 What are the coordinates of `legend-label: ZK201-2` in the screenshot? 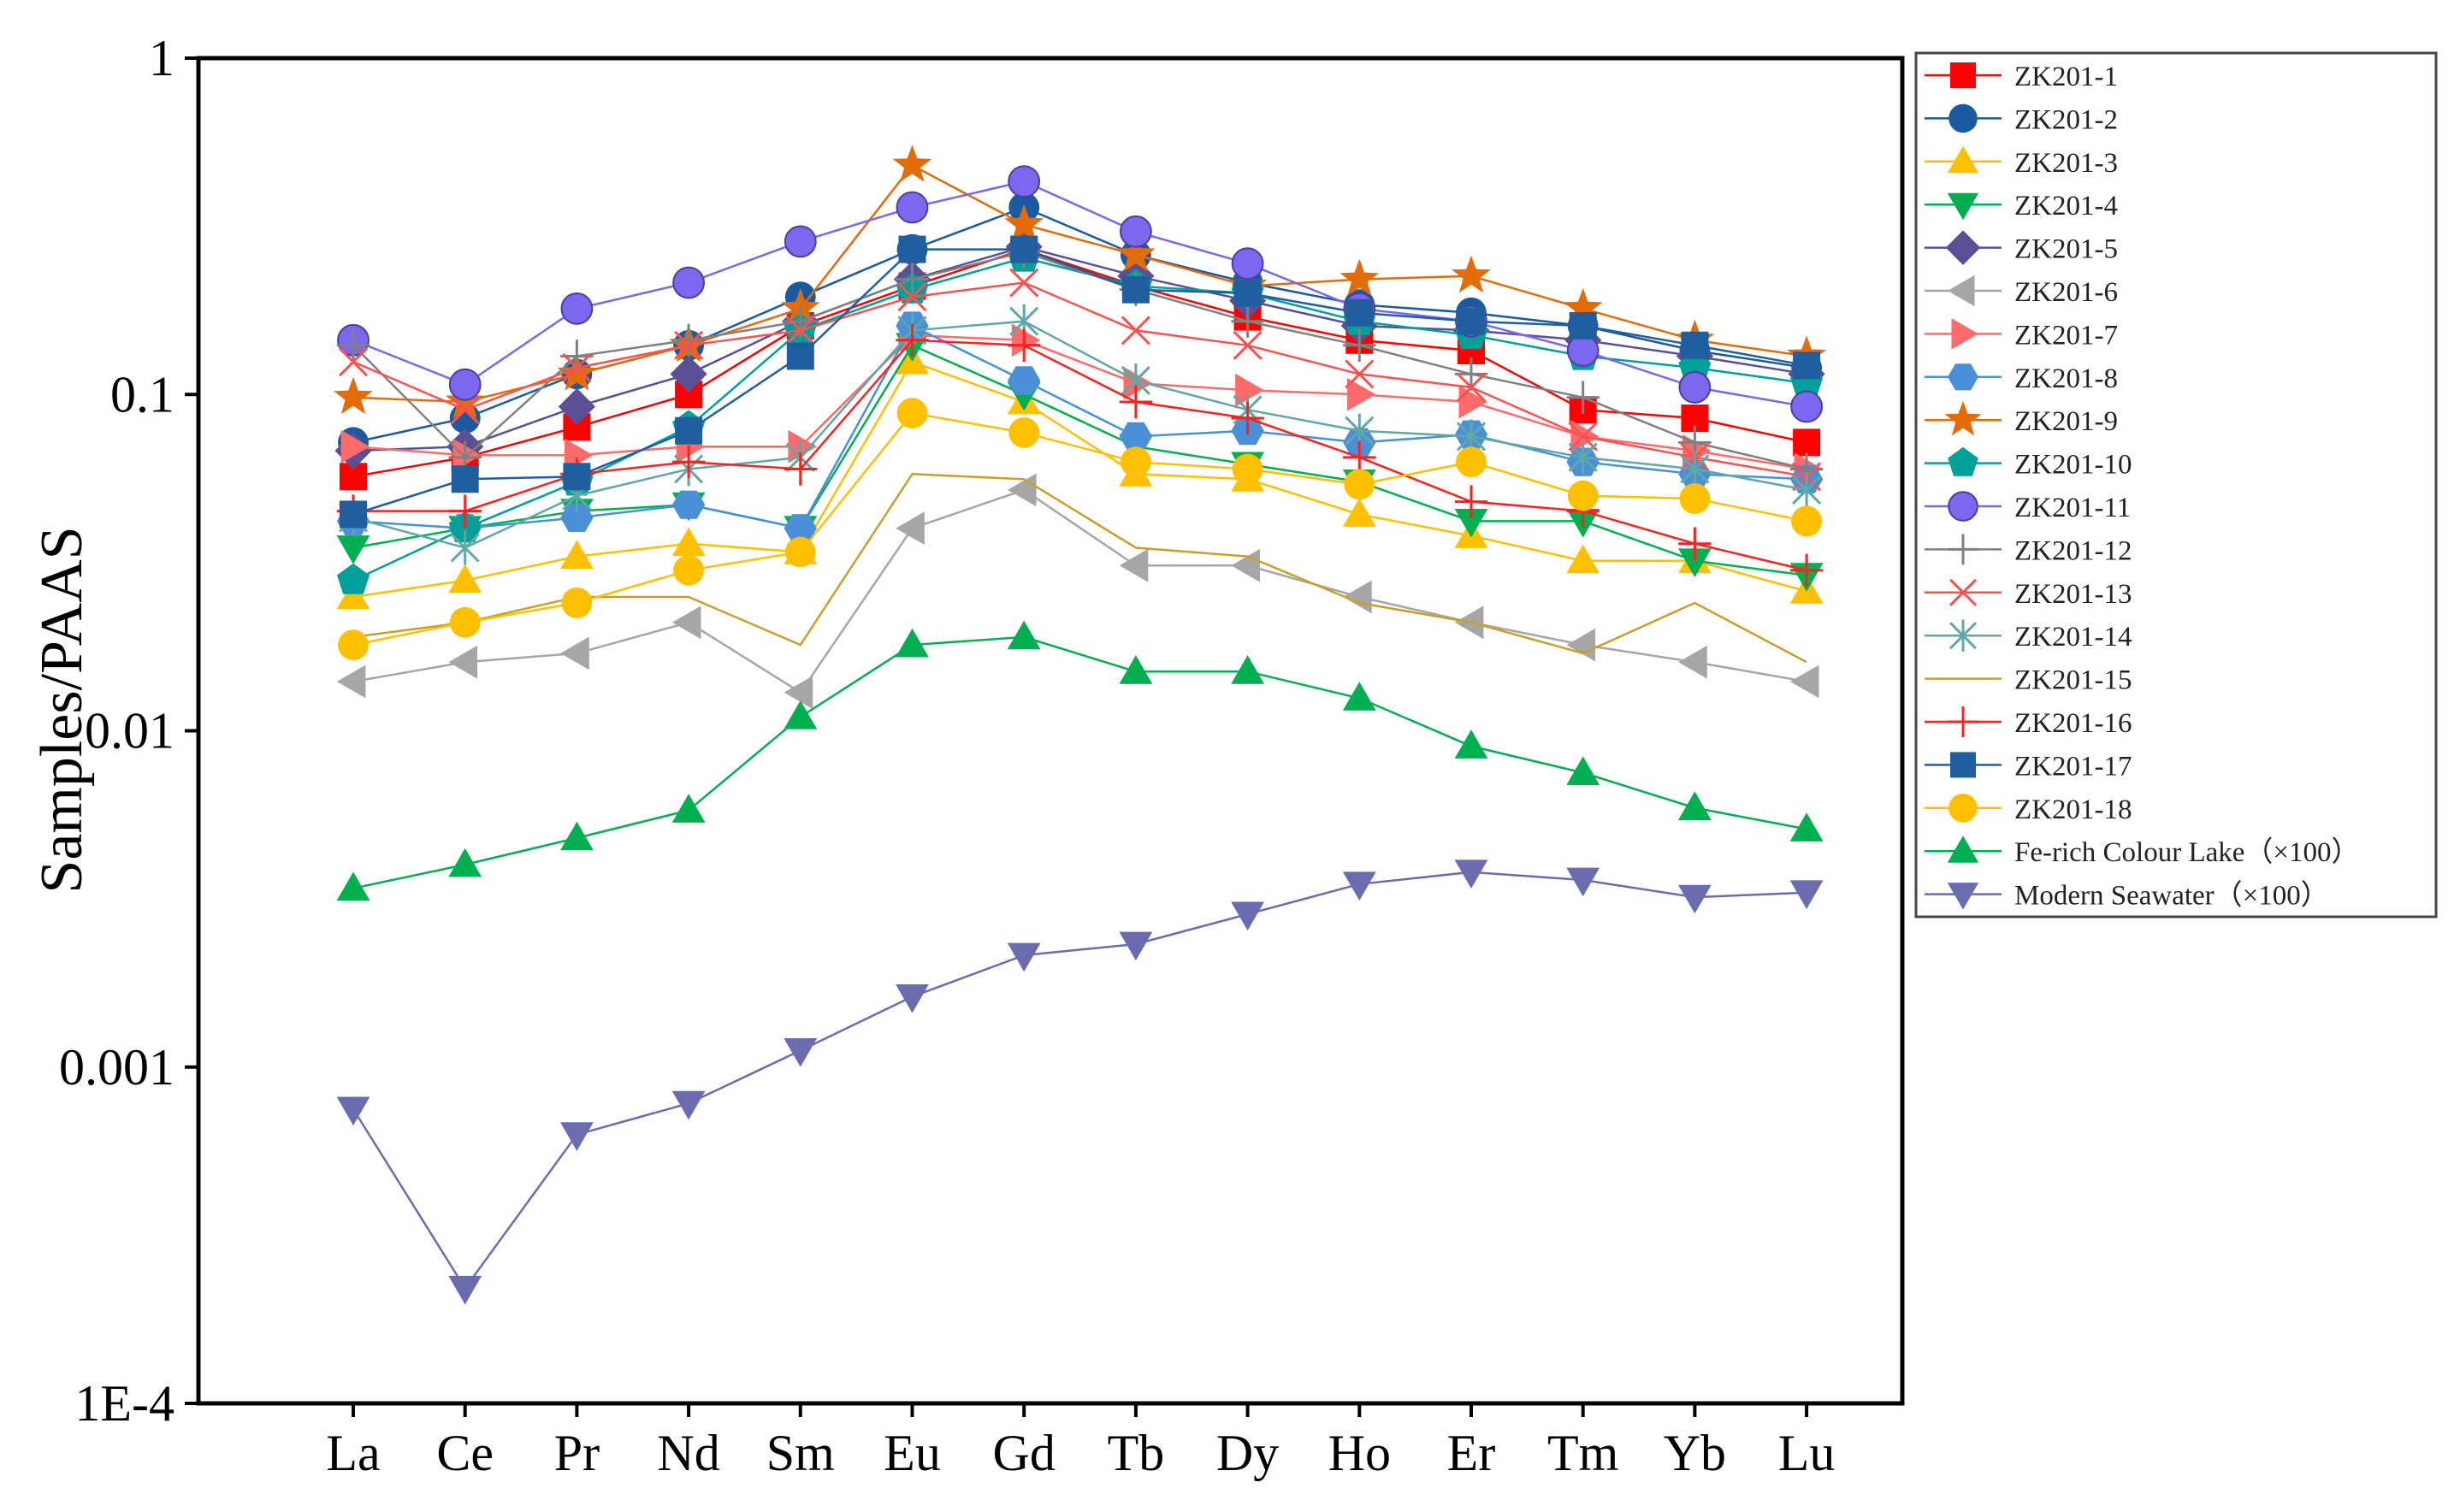 It's located at (2066, 119).